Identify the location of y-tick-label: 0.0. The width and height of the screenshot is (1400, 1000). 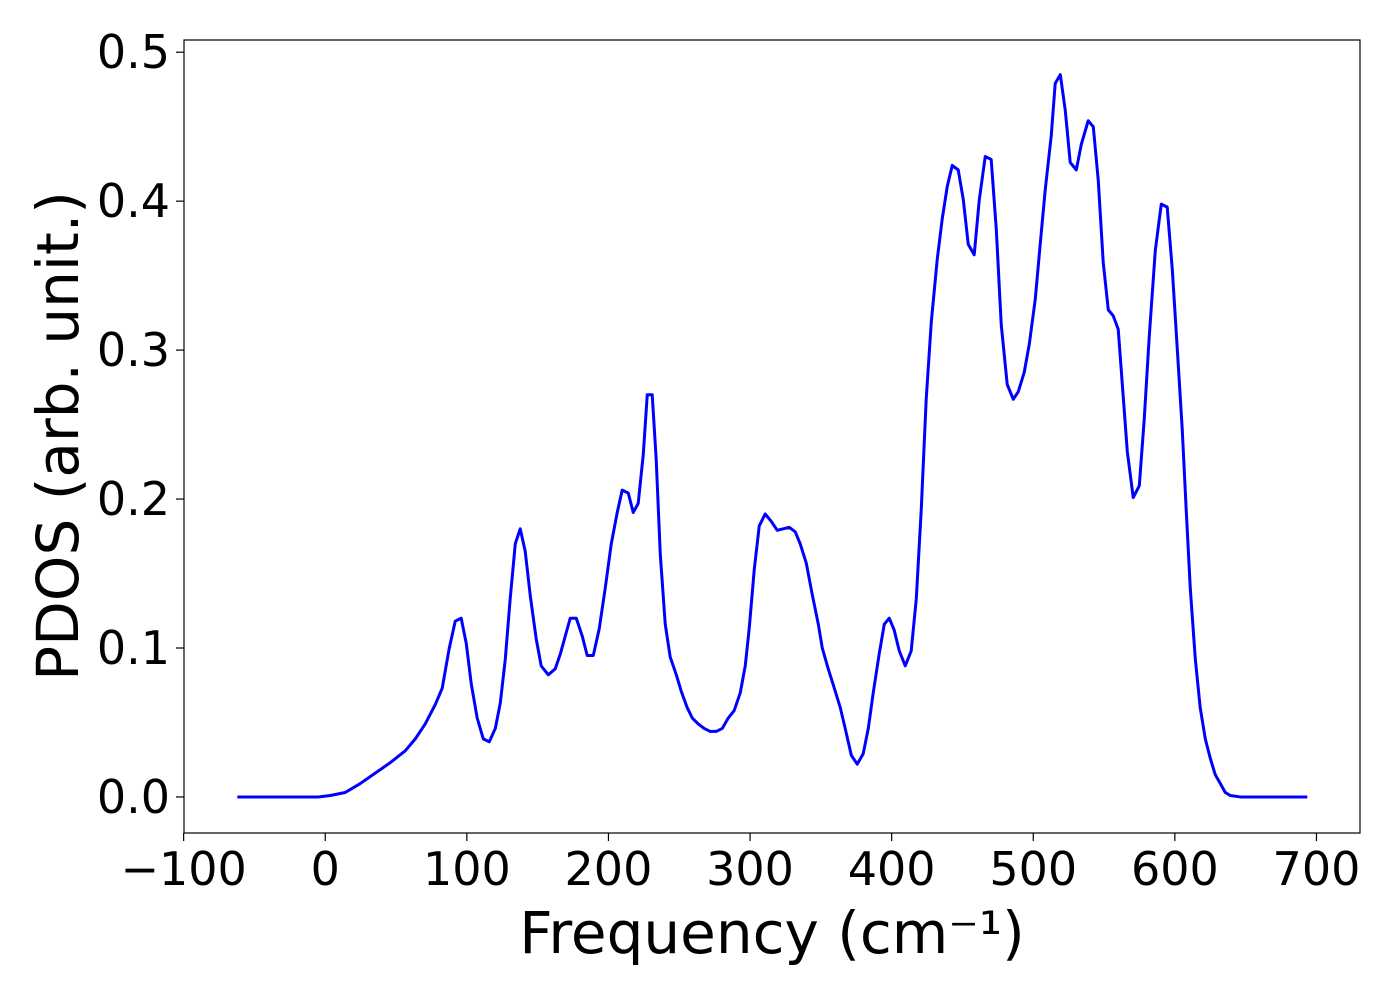
(133, 797).